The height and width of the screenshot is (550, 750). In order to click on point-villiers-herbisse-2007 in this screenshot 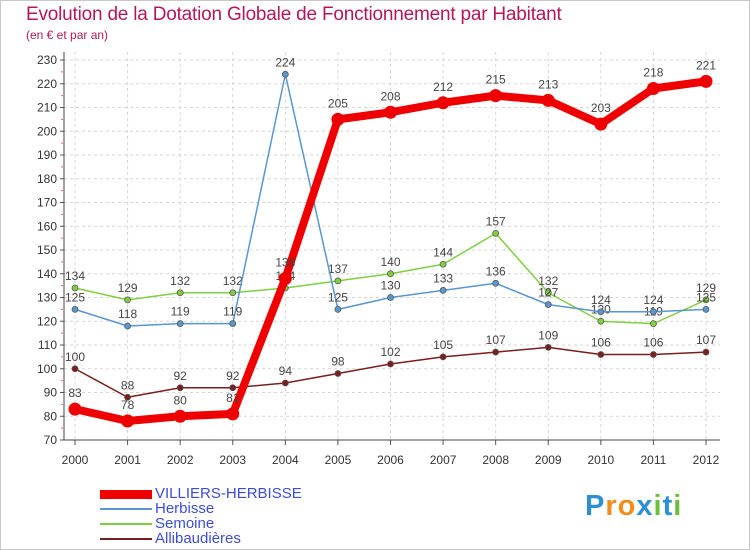, I will do `click(443, 103)`.